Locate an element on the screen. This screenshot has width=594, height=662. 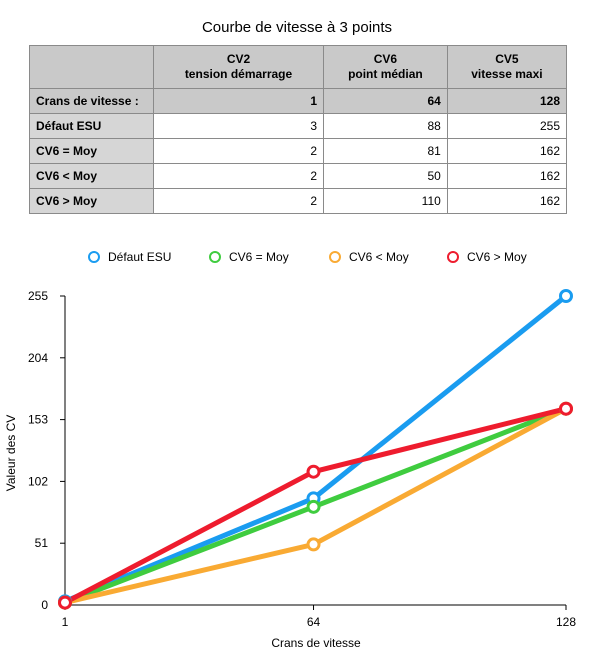
y-tick-label: 51 is located at coordinates (42, 543).